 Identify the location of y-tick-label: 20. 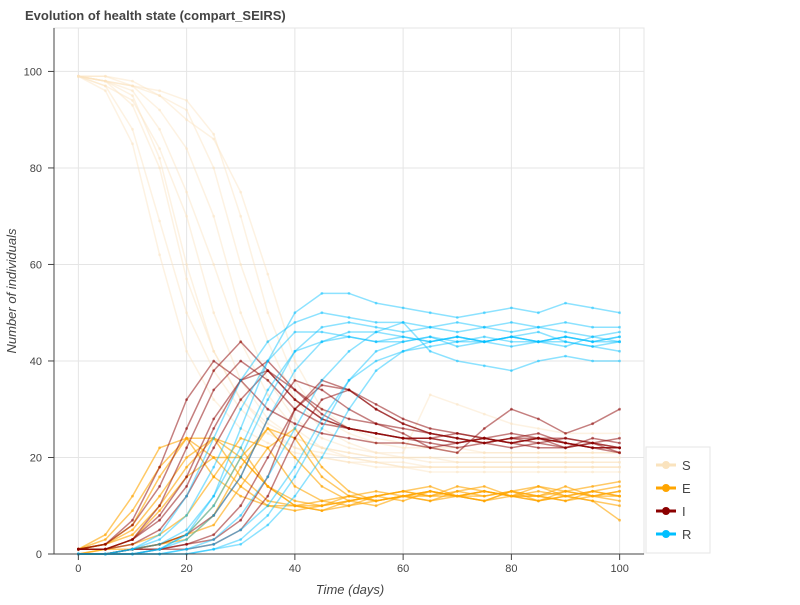
(36, 458).